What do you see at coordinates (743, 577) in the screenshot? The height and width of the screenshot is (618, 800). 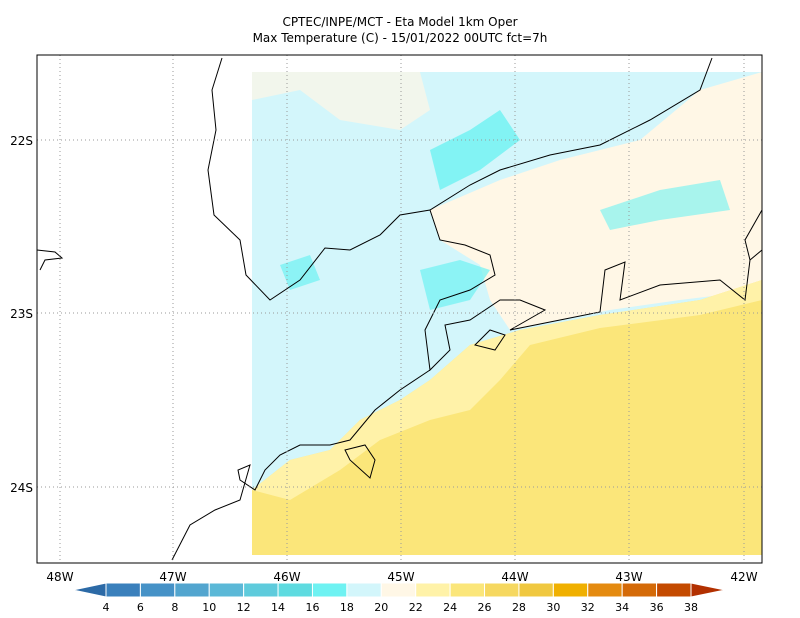 I see `lon-label: 42W` at bounding box center [743, 577].